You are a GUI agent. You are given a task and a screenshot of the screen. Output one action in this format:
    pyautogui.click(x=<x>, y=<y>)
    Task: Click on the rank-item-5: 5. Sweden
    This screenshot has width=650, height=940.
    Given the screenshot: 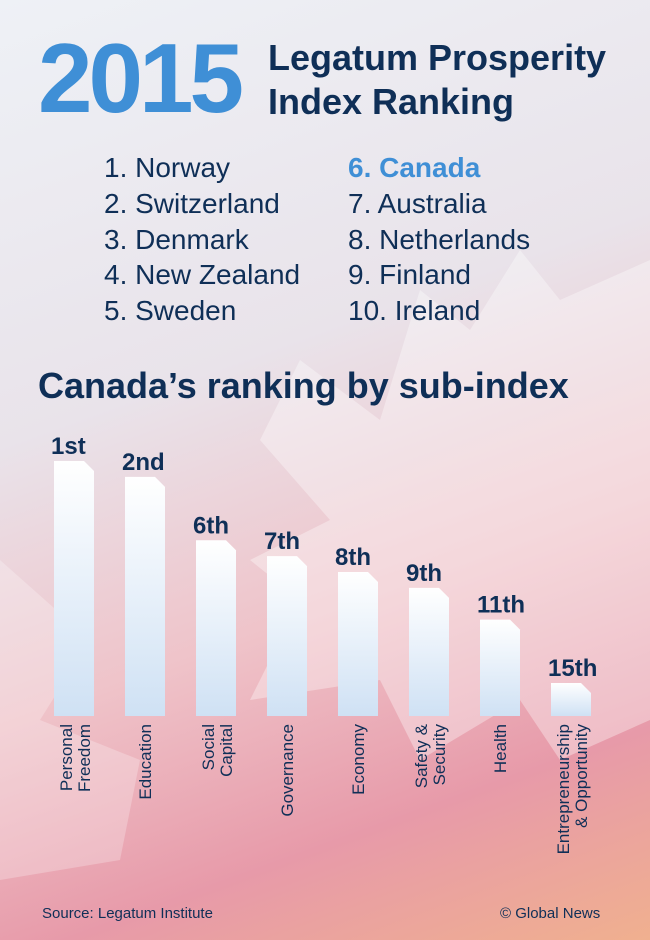 What is the action you would take?
    pyautogui.click(x=170, y=310)
    